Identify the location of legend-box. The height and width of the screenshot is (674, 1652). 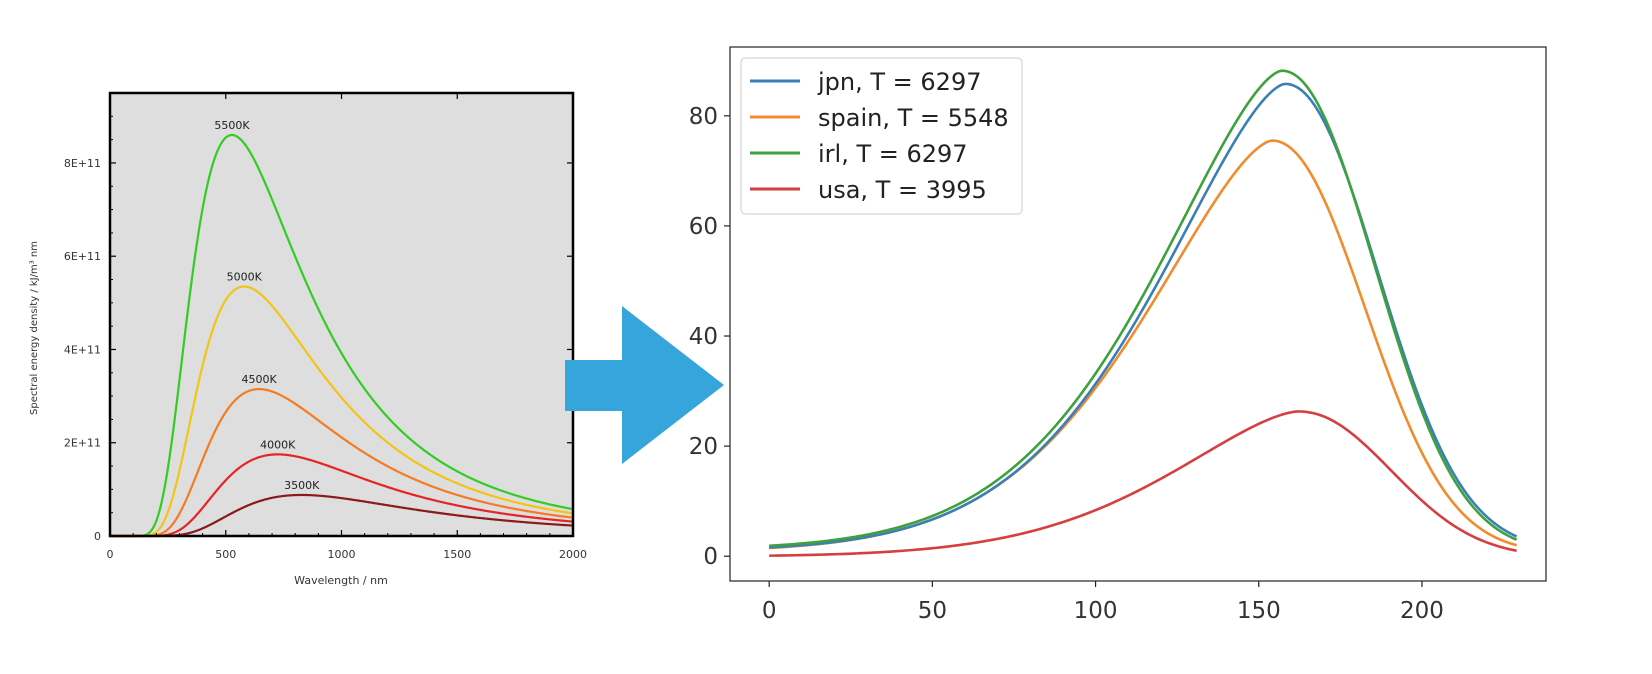
(881, 136).